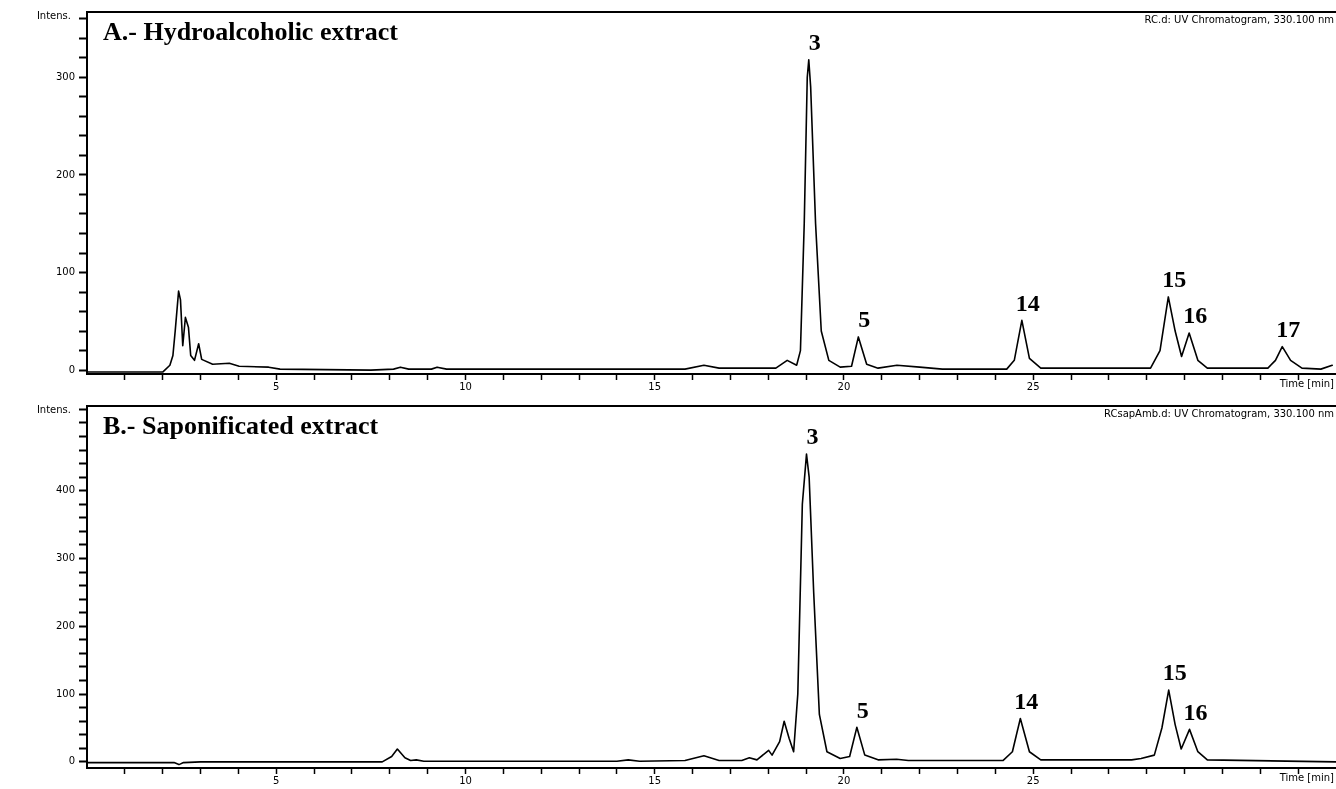 The width and height of the screenshot is (1336, 789). What do you see at coordinates (65, 490) in the screenshot?
I see `y-tick-label: 400` at bounding box center [65, 490].